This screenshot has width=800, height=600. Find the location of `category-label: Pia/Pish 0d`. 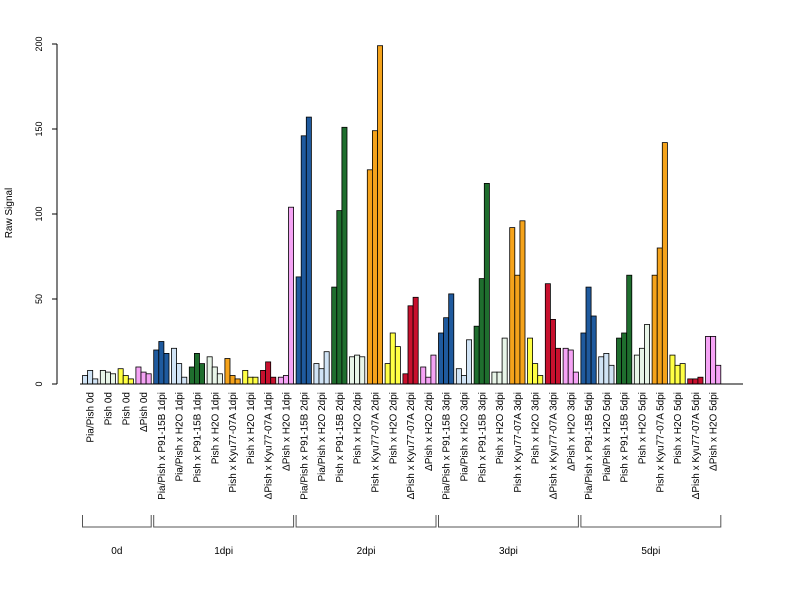

category-label: Pia/Pish 0d is located at coordinates (91, 417).